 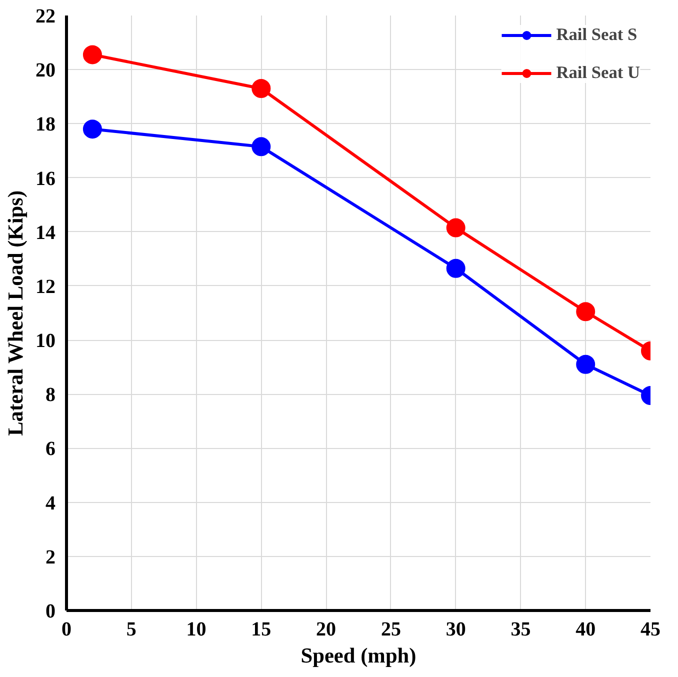 I want to click on y-tick-label: 22, so click(x=46, y=17).